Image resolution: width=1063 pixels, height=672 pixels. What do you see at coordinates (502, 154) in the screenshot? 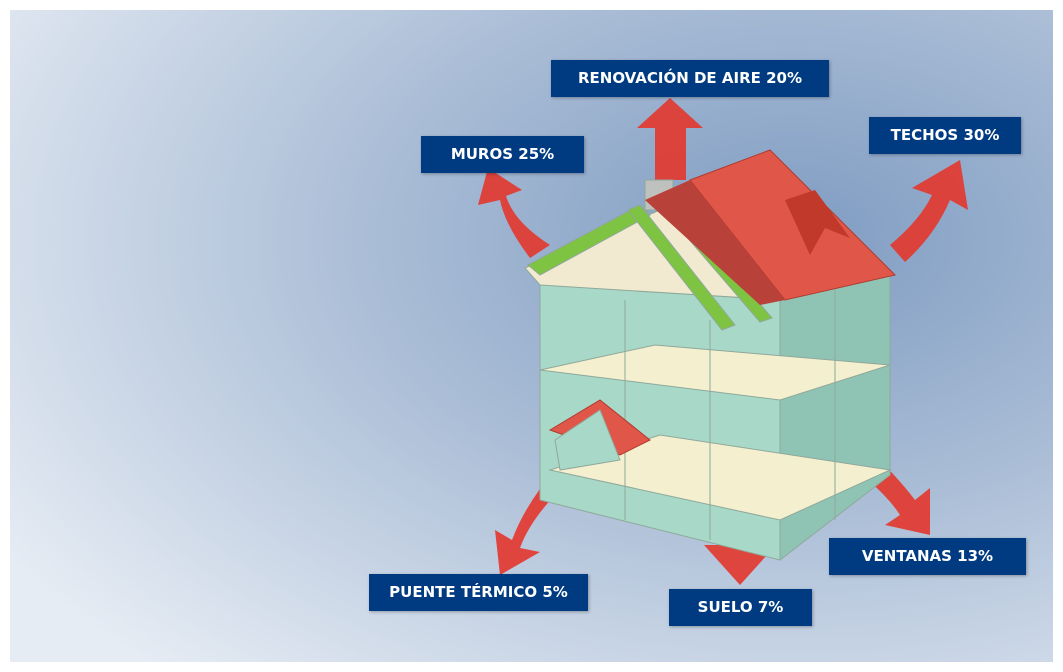
I see `label: MUROS 25%` at bounding box center [502, 154].